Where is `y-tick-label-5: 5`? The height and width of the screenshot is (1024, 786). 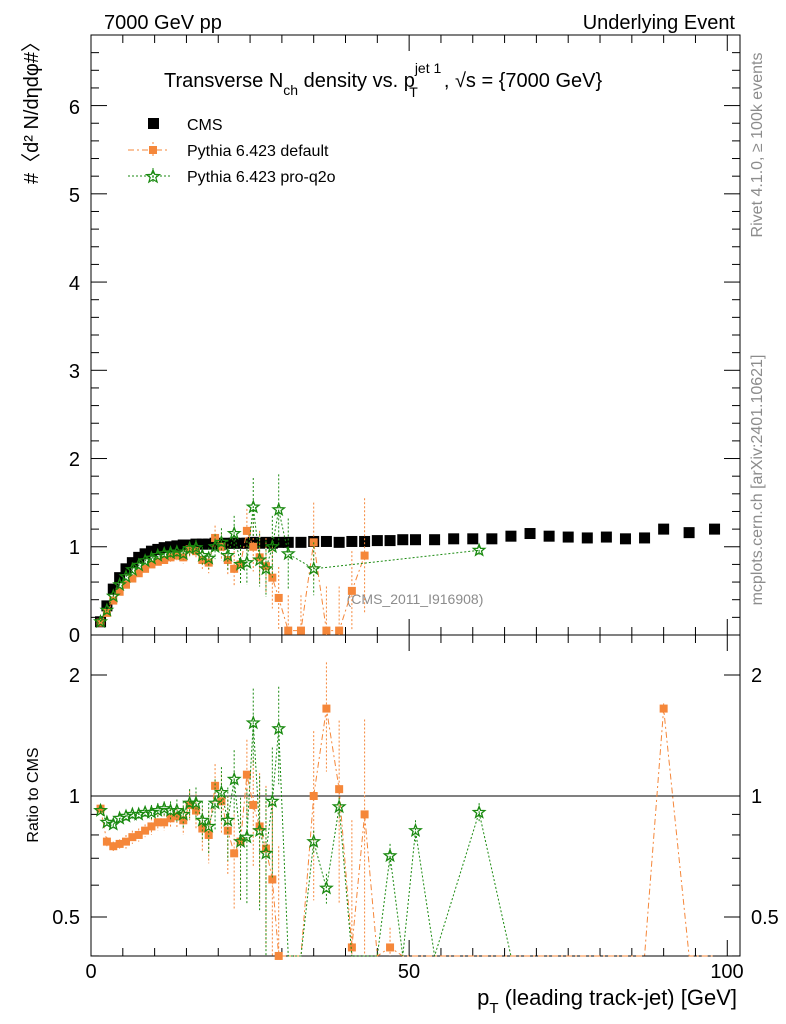 y-tick-label-5: 5 is located at coordinates (74, 196).